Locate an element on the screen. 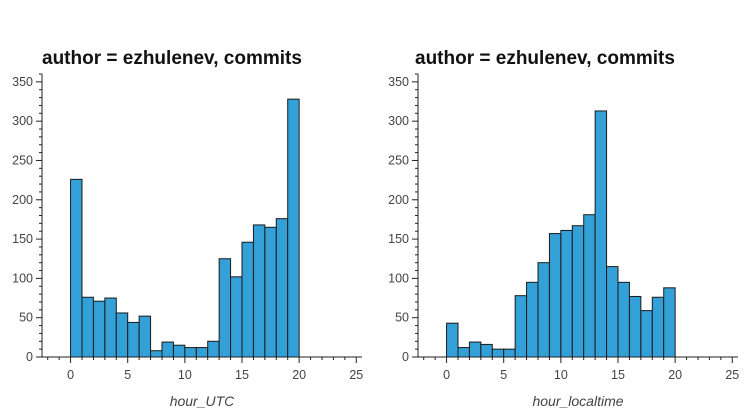 This screenshot has height=412, width=750. x-axis-label: hour_localtime is located at coordinates (577, 401).